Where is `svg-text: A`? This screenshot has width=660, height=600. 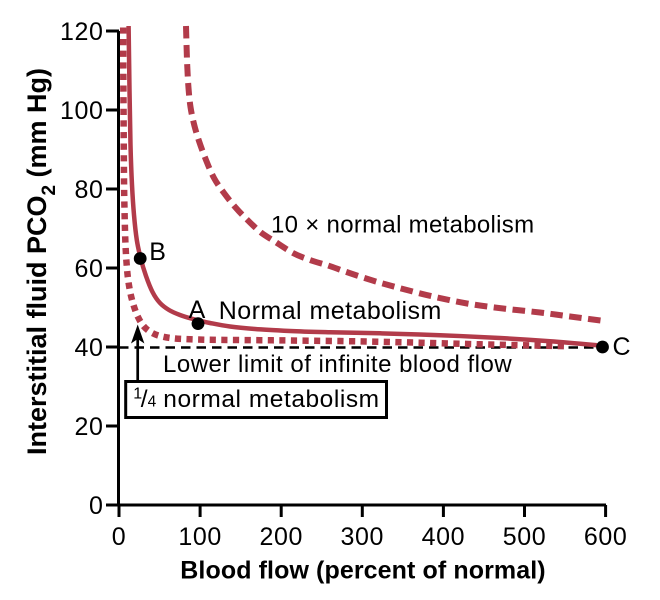 svg-text: A is located at coordinates (197, 310).